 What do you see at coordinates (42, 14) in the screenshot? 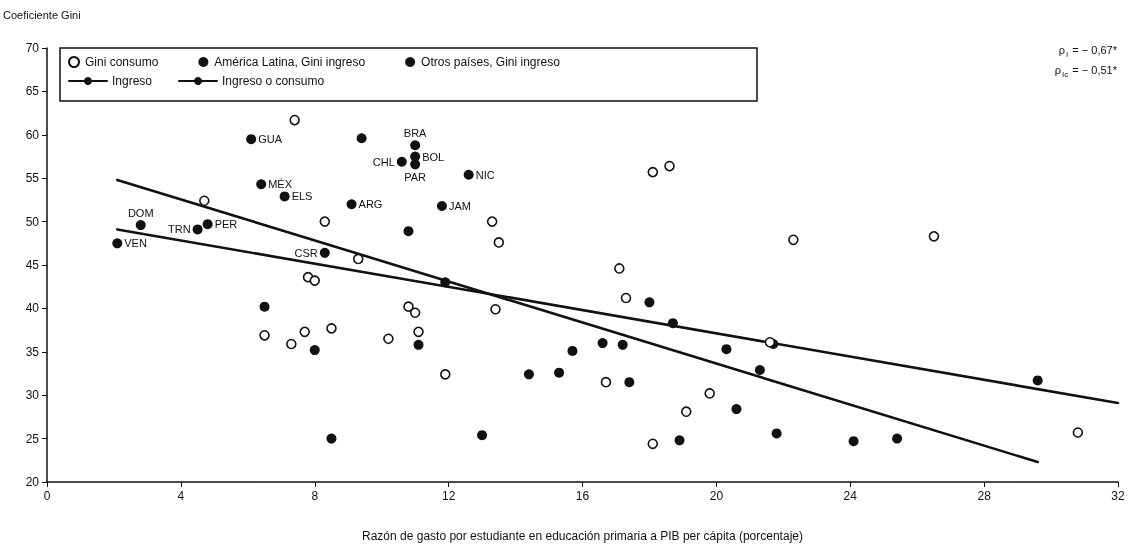
I see `y-axis-title: Coeficiente Gini` at bounding box center [42, 14].